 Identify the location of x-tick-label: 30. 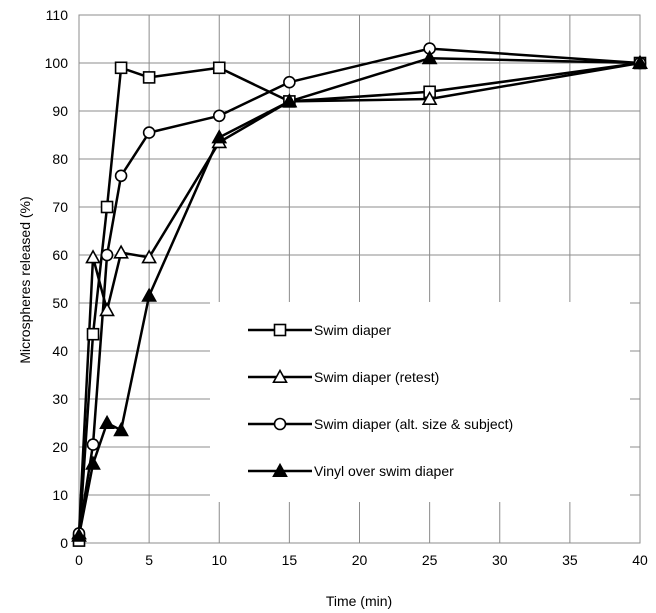
(500, 560).